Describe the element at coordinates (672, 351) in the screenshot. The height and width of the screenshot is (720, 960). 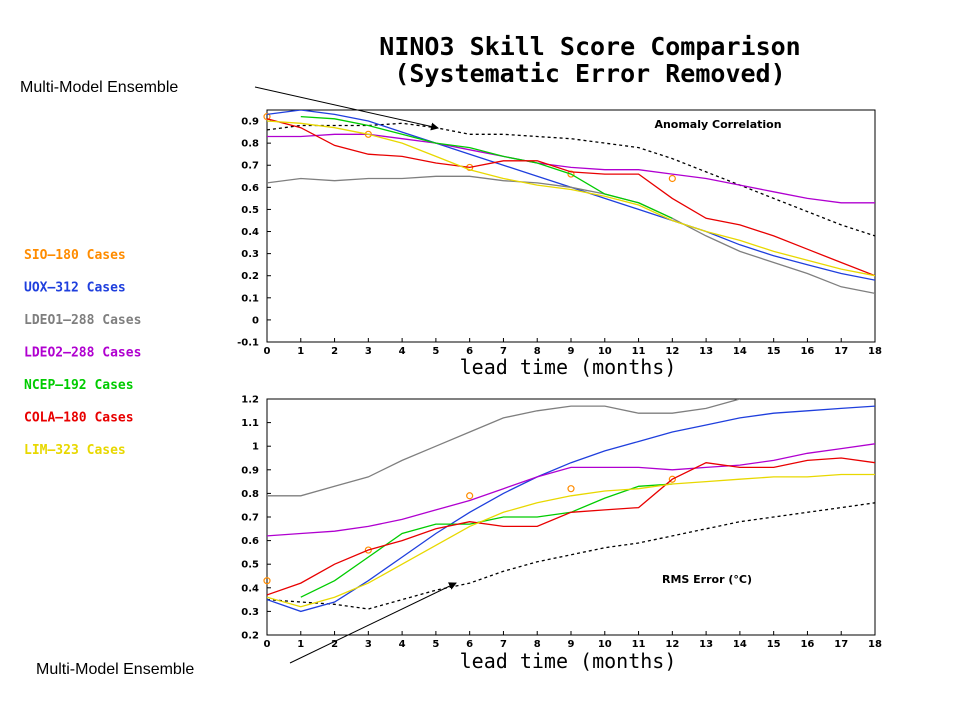
I see `top-x-tick-label: 12` at that location.